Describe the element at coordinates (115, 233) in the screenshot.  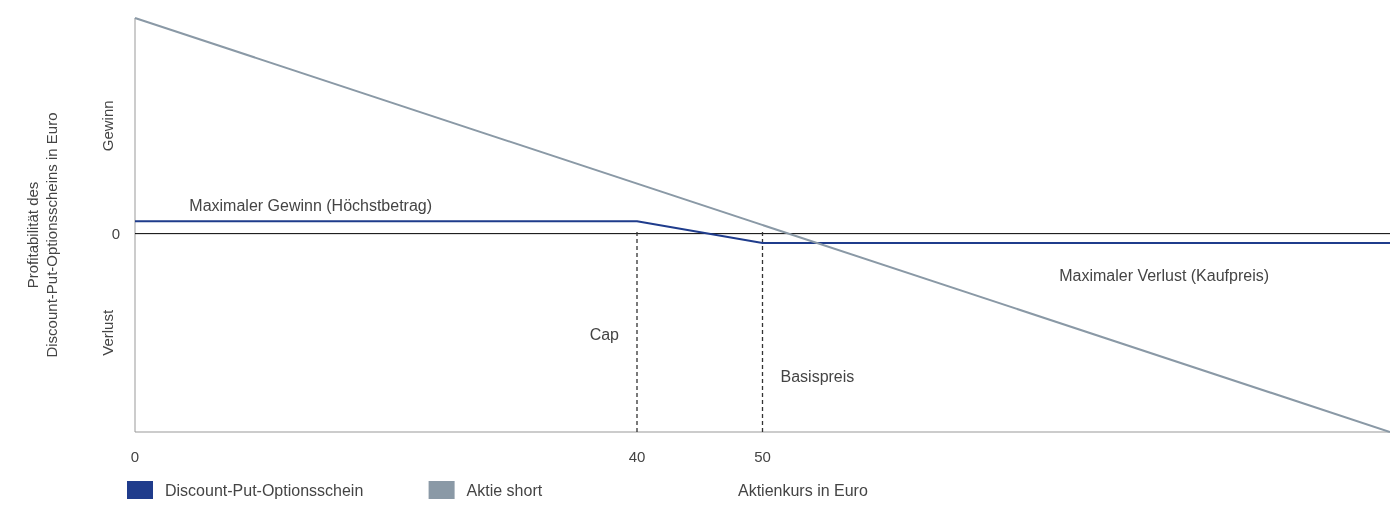
I see `text: 0` at that location.